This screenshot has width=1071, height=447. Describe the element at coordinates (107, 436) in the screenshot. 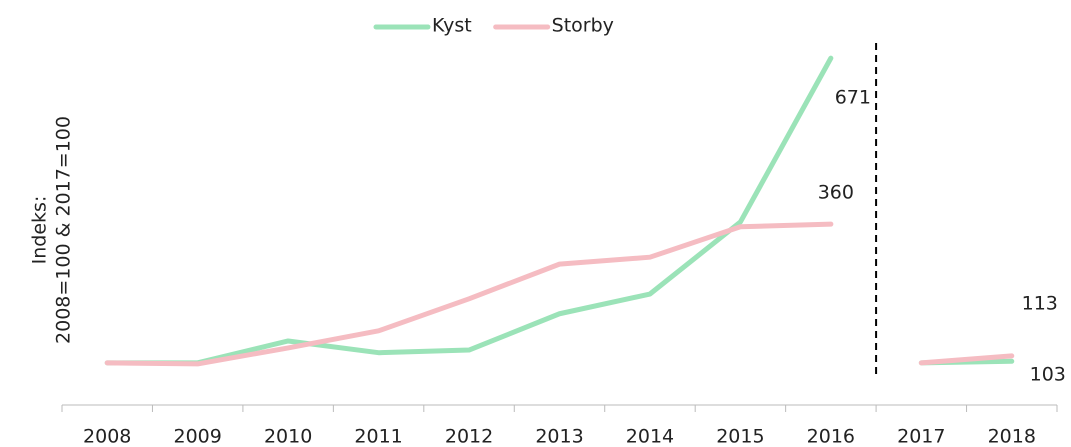

I see `x-tick-label: 2008` at that location.